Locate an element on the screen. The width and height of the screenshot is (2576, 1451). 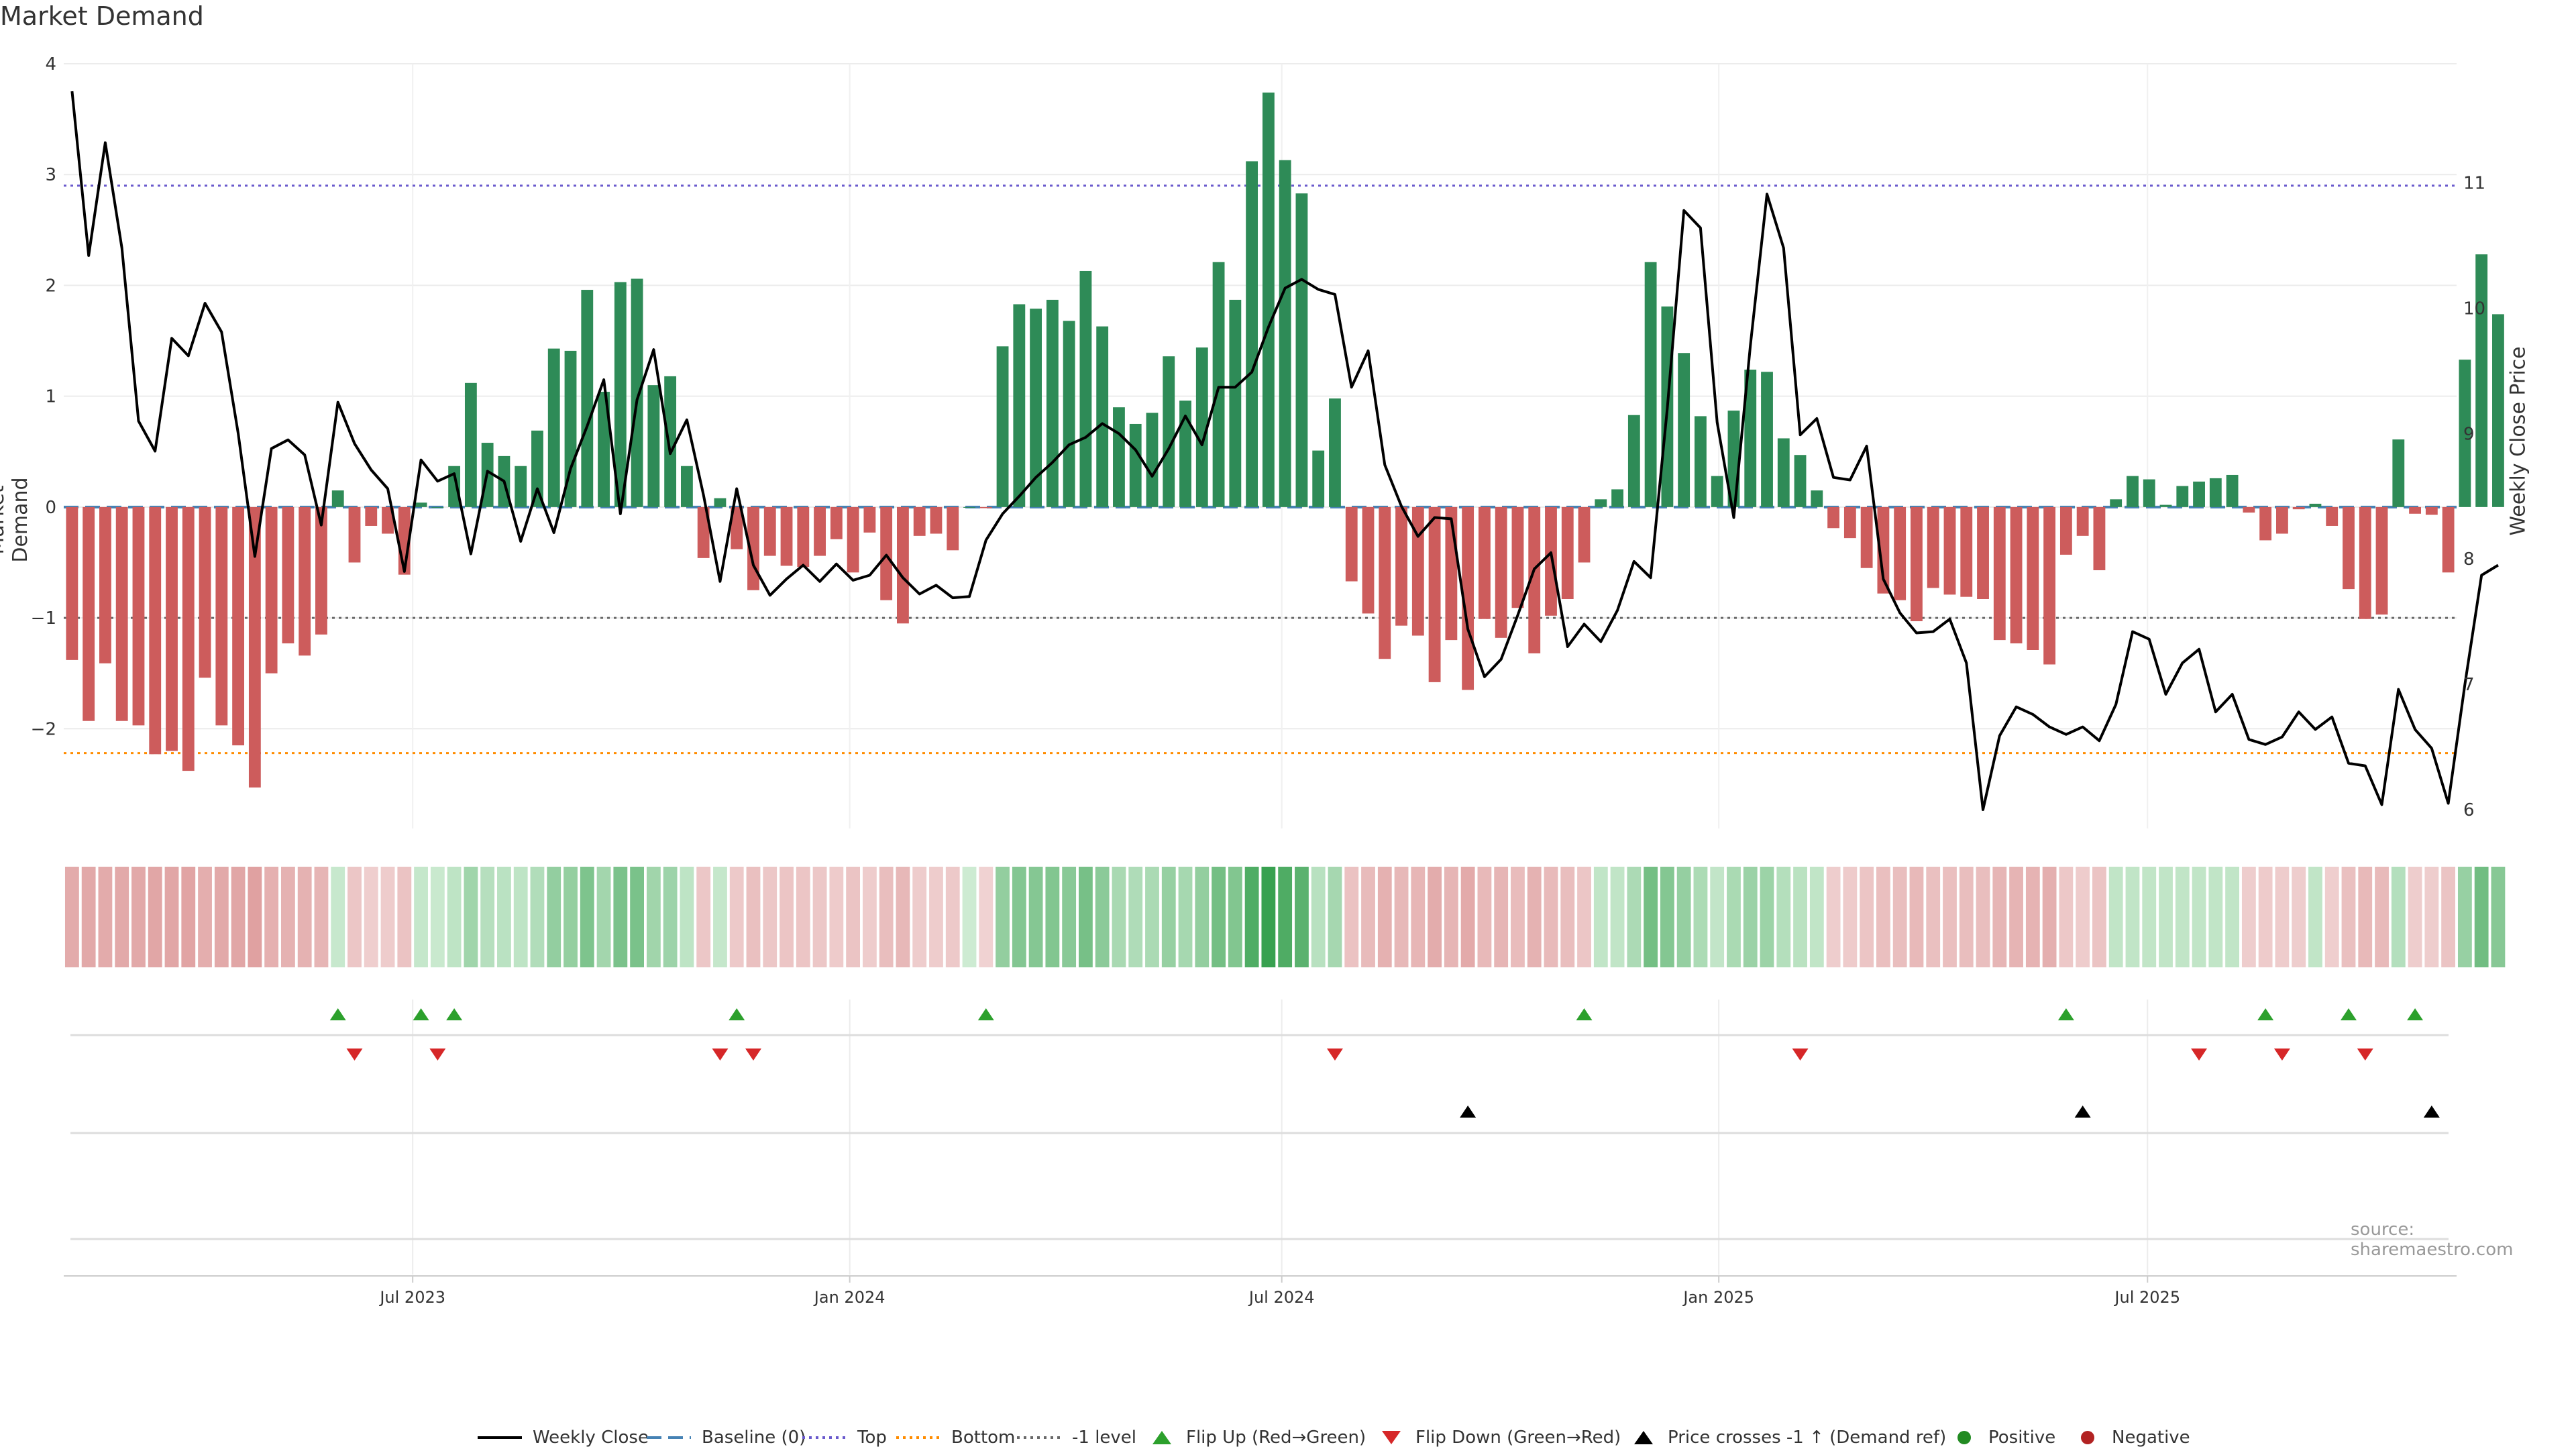
x-tick-label: Jul 2024 is located at coordinates (1281, 1297).